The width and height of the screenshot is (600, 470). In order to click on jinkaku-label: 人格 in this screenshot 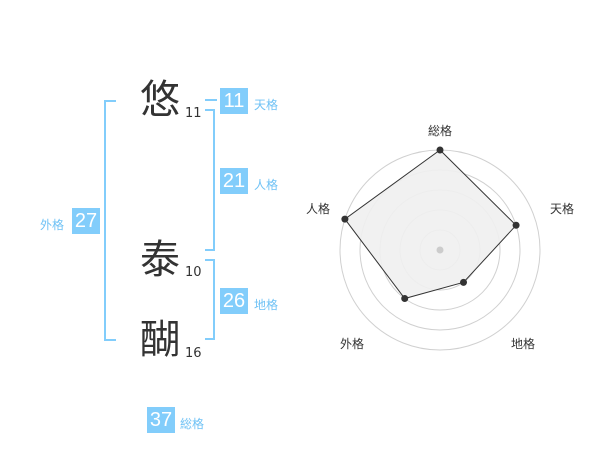, I will do `click(266, 185)`.